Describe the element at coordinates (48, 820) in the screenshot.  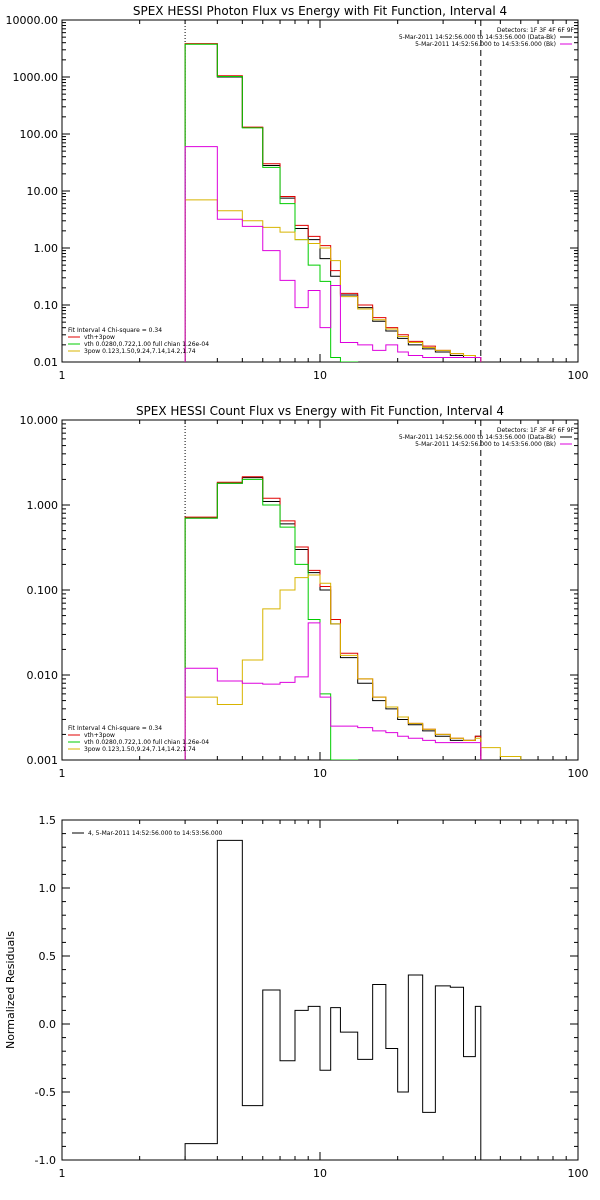
I see `y-tick-label: 1.5` at that location.